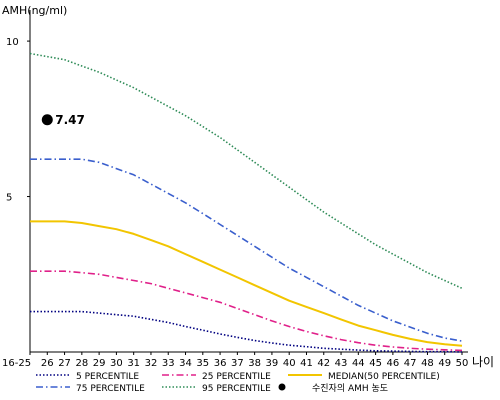  Describe the element at coordinates (70, 120) in the screenshot. I see `patient-value-label: 7.47` at that location.